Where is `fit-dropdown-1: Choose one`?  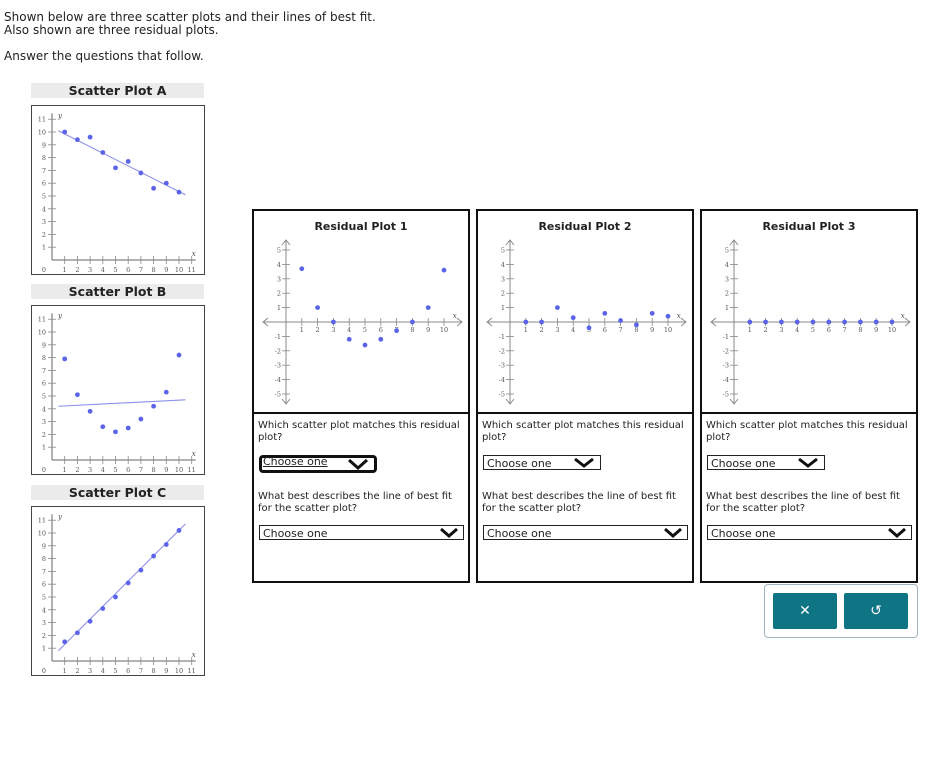 fit-dropdown-1: Choose one is located at coordinates (361, 532).